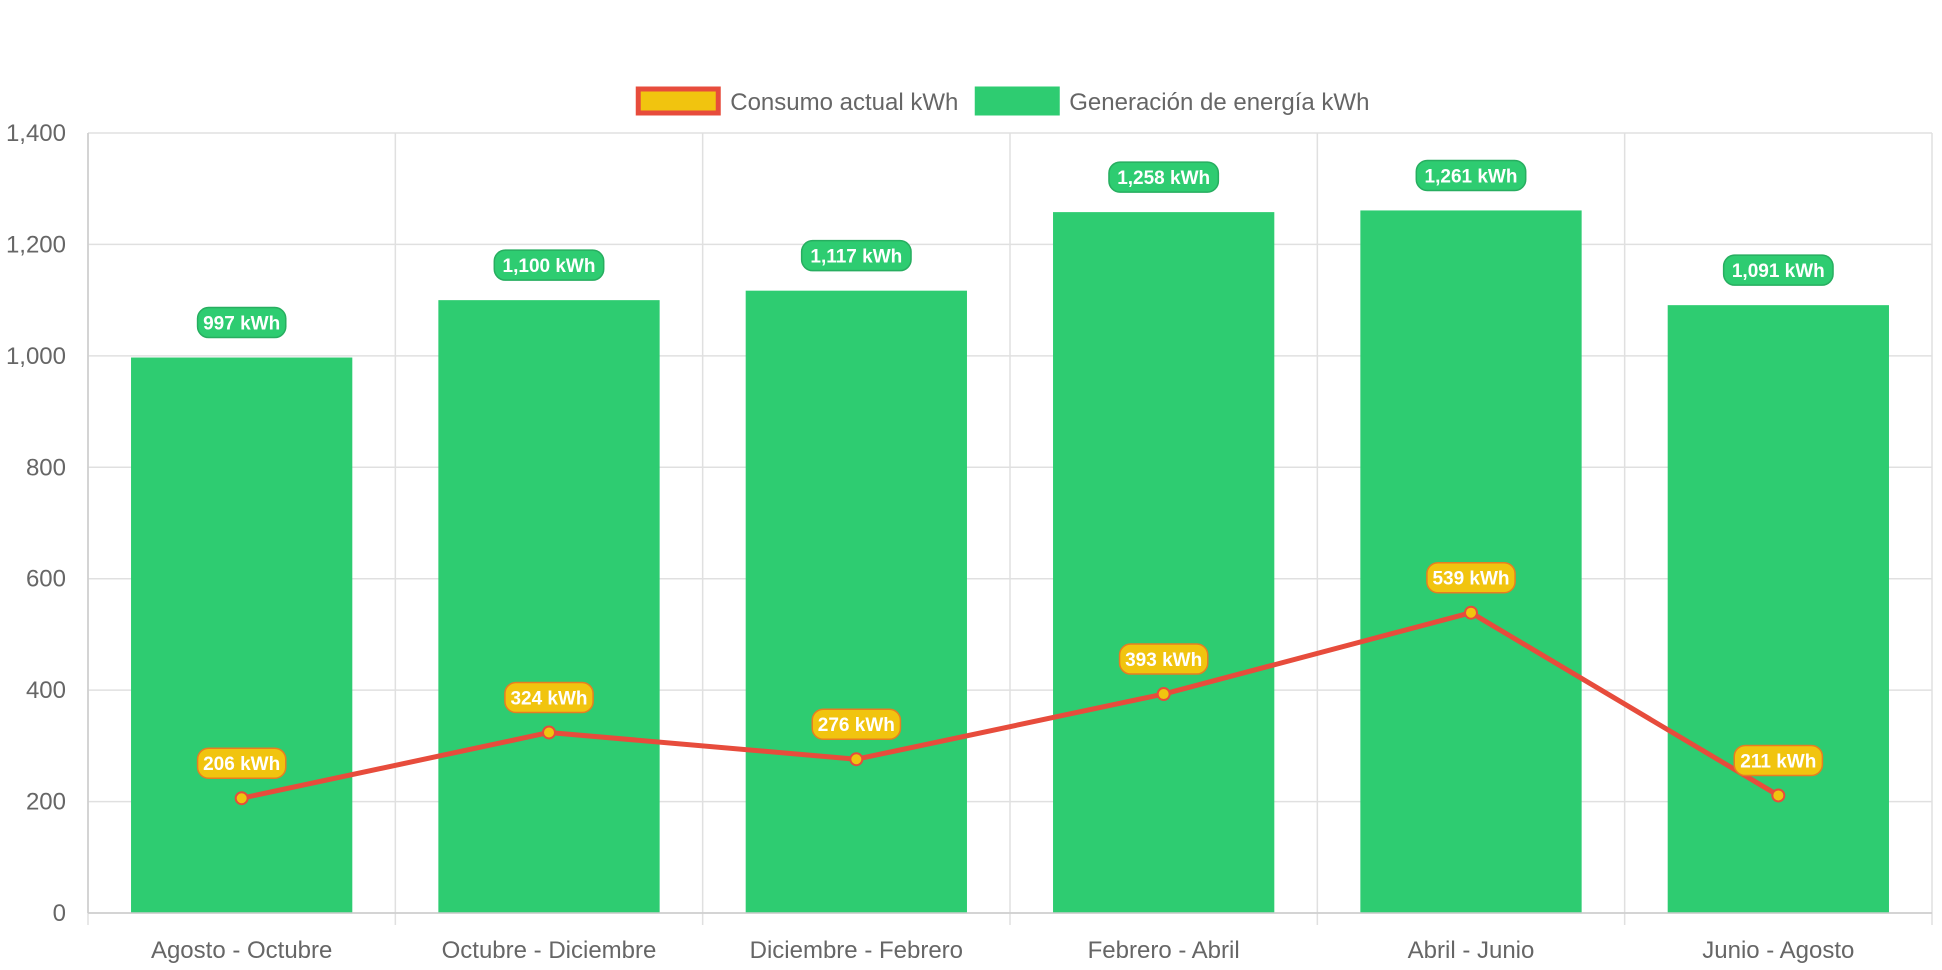  Describe the element at coordinates (46, 467) in the screenshot. I see `y-tick-label: 800` at that location.